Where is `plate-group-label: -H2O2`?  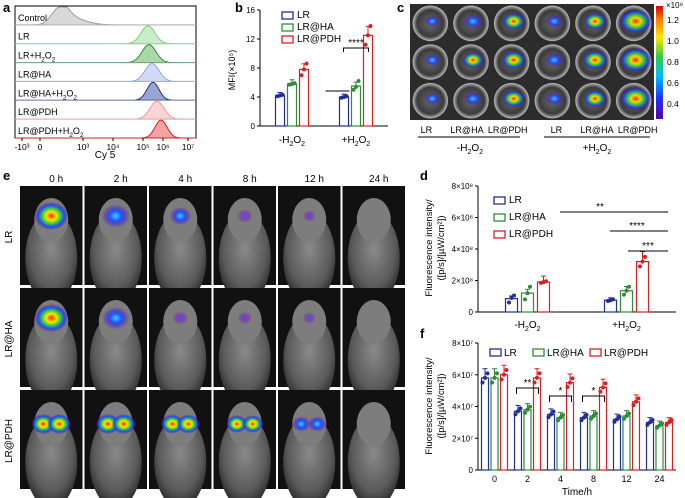
plate-group-label: -H2O2 is located at coordinates (470, 149).